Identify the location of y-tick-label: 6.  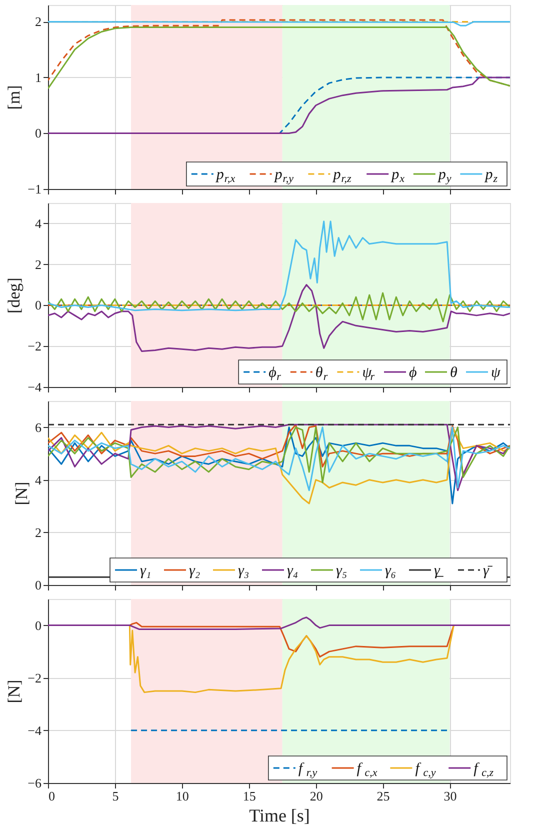
(38, 427).